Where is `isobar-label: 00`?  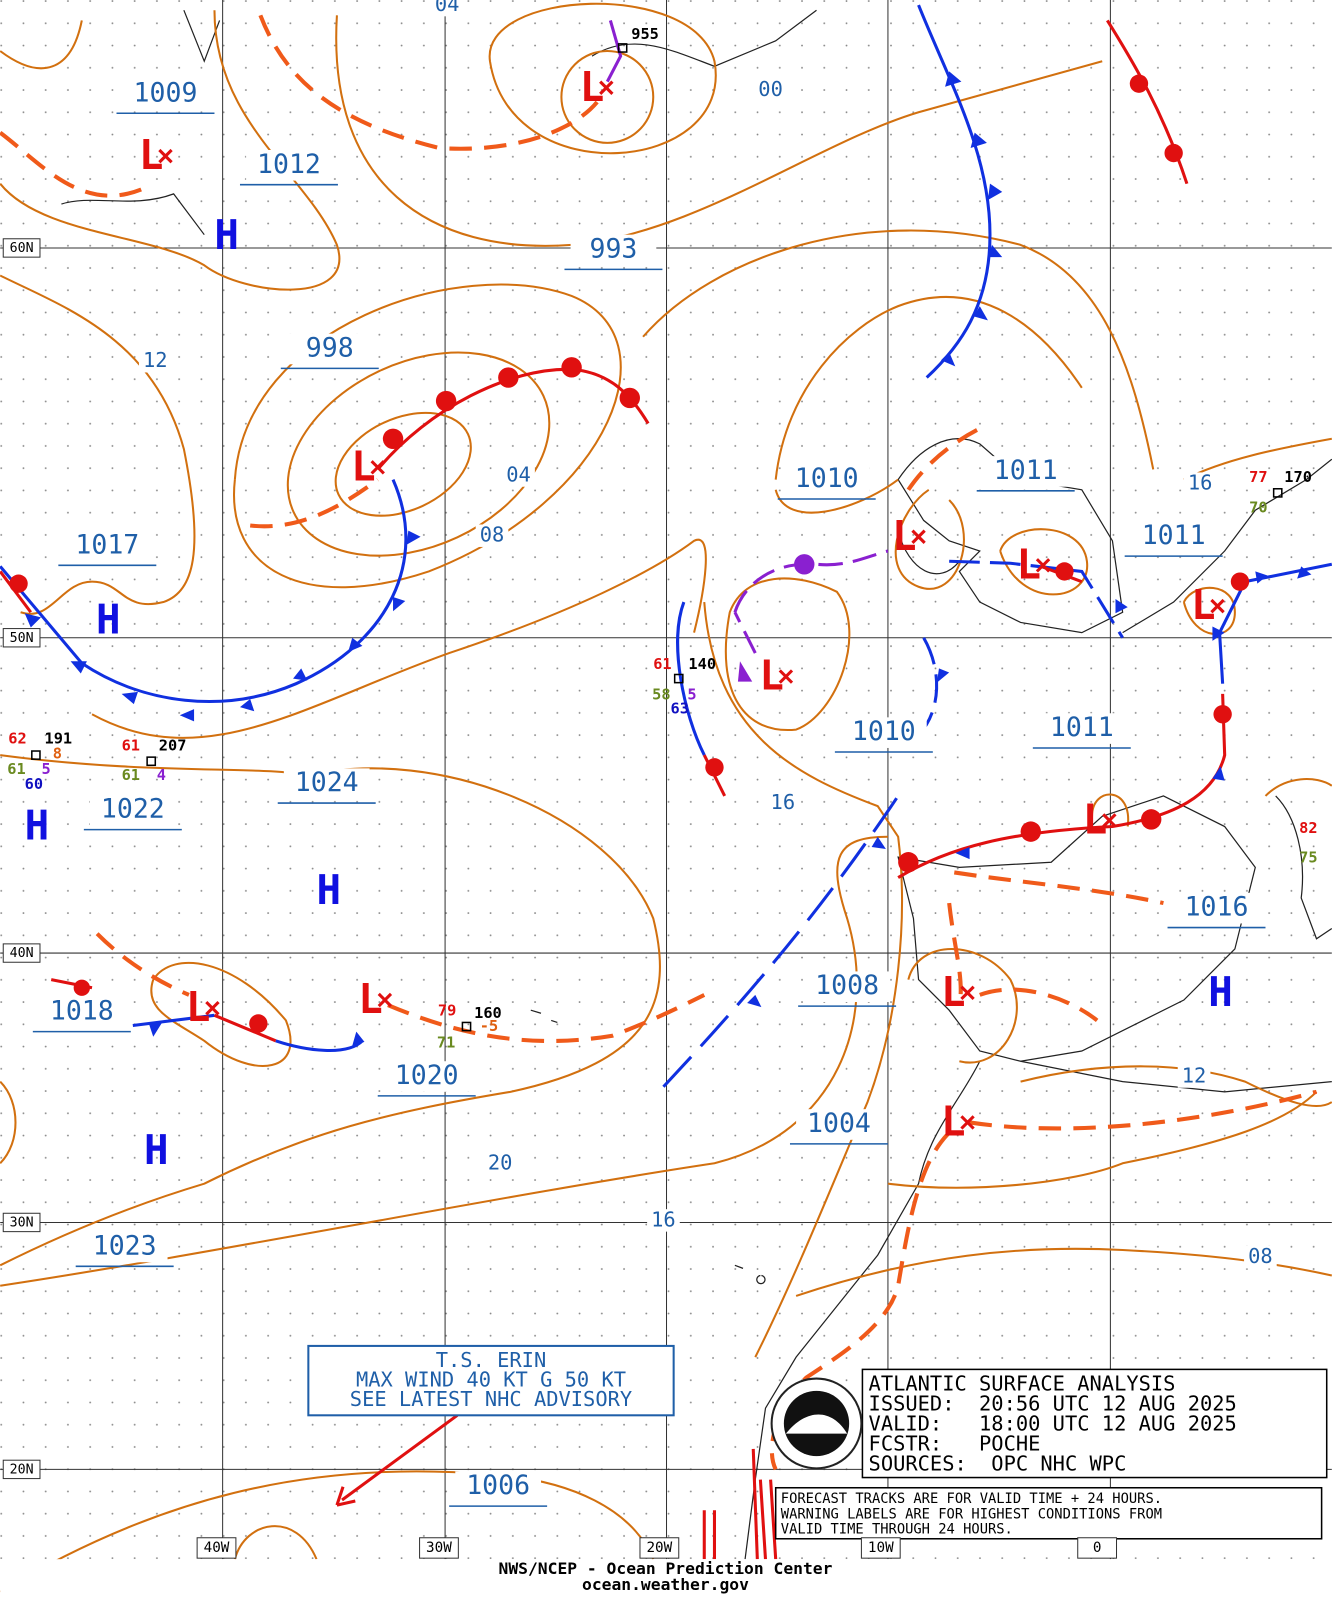 isobar-label: 00 is located at coordinates (770, 89).